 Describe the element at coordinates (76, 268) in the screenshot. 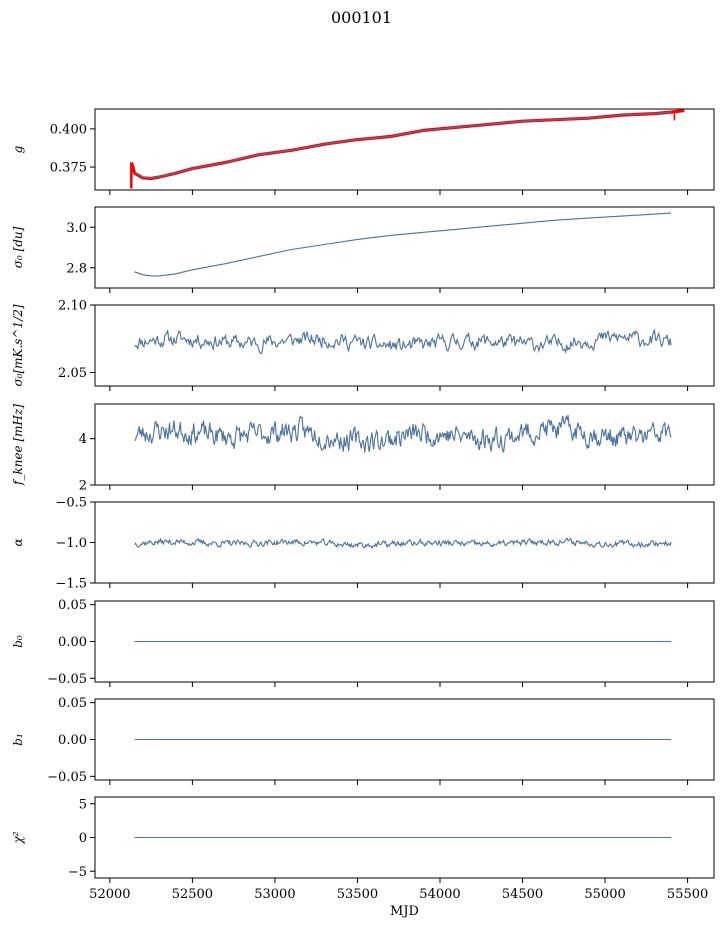

I see `y-tick-label: 2.8` at that location.